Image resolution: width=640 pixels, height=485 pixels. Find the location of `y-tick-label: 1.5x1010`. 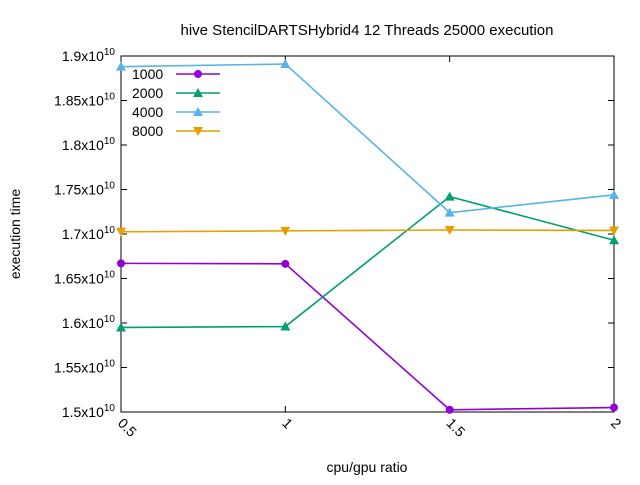

y-tick-label: 1.5x1010 is located at coordinates (89, 411).